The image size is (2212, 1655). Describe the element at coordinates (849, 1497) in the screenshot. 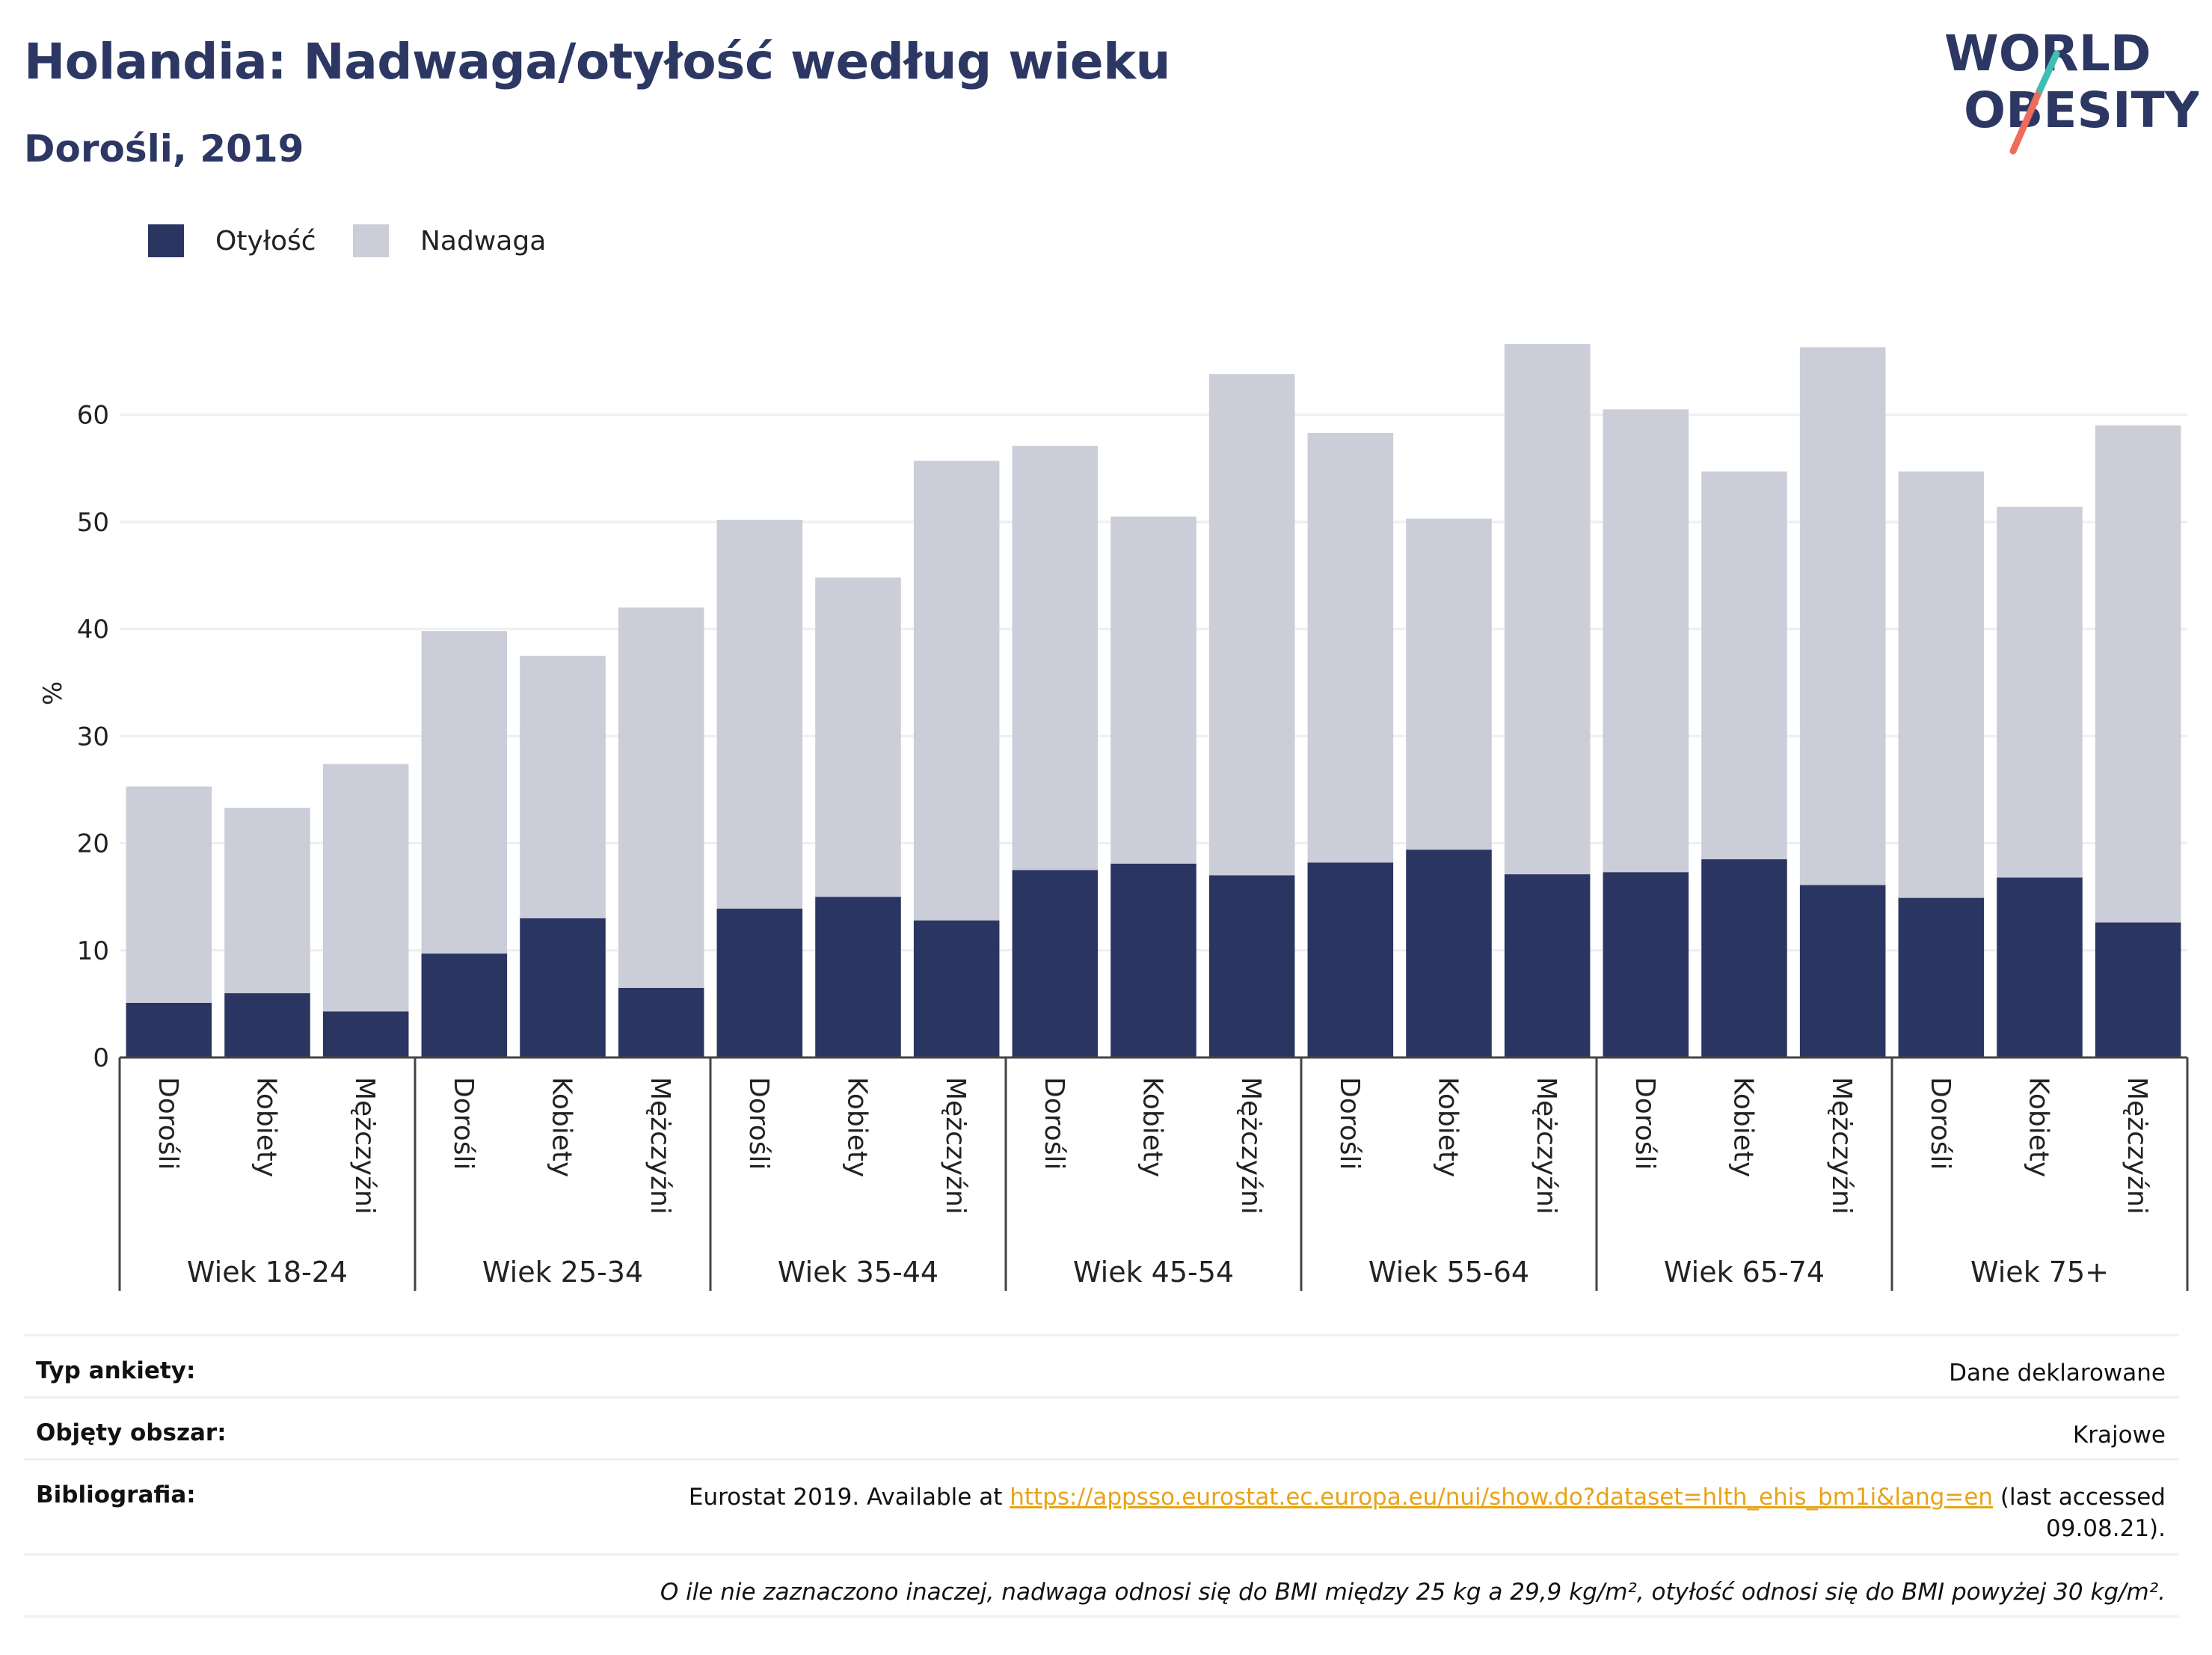

I see `bibliography-prefix: Eurostat 2019. Available at` at that location.